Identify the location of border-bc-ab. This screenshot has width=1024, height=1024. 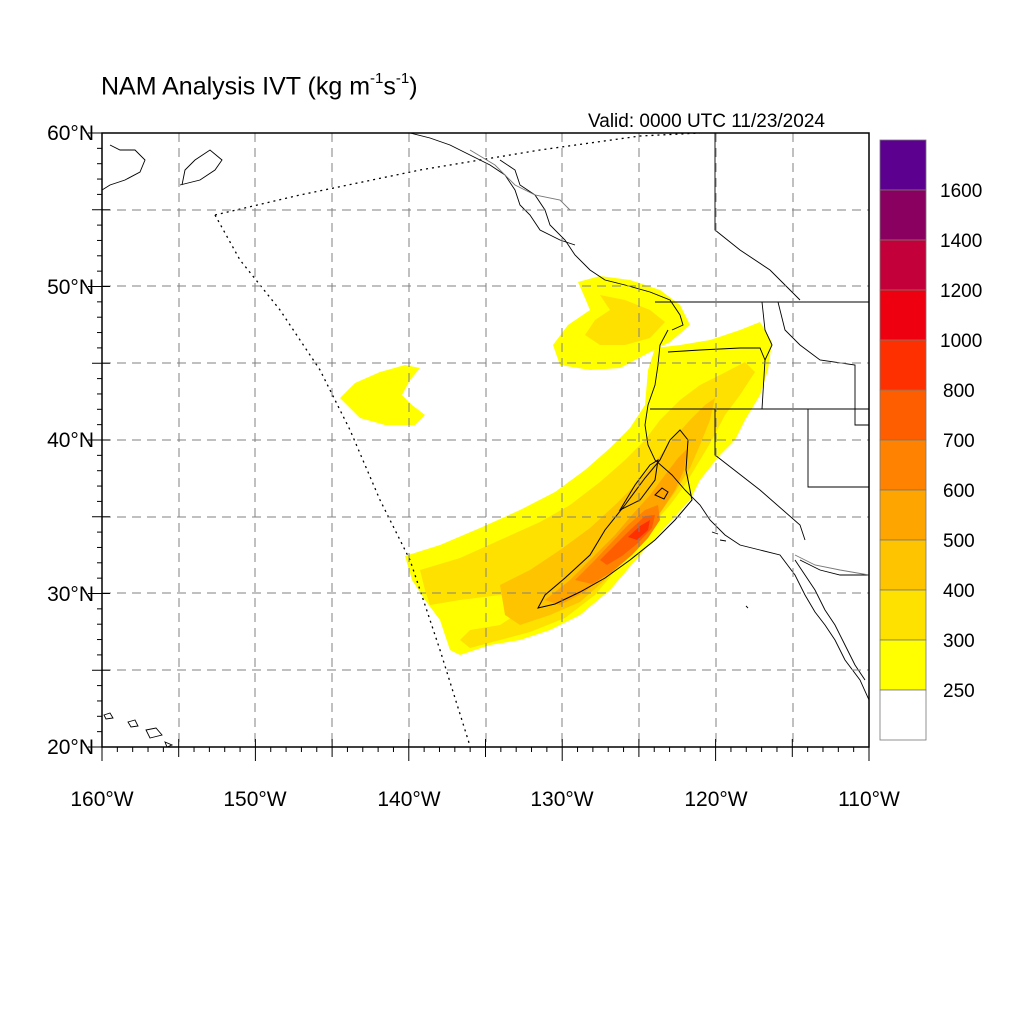
(757, 217).